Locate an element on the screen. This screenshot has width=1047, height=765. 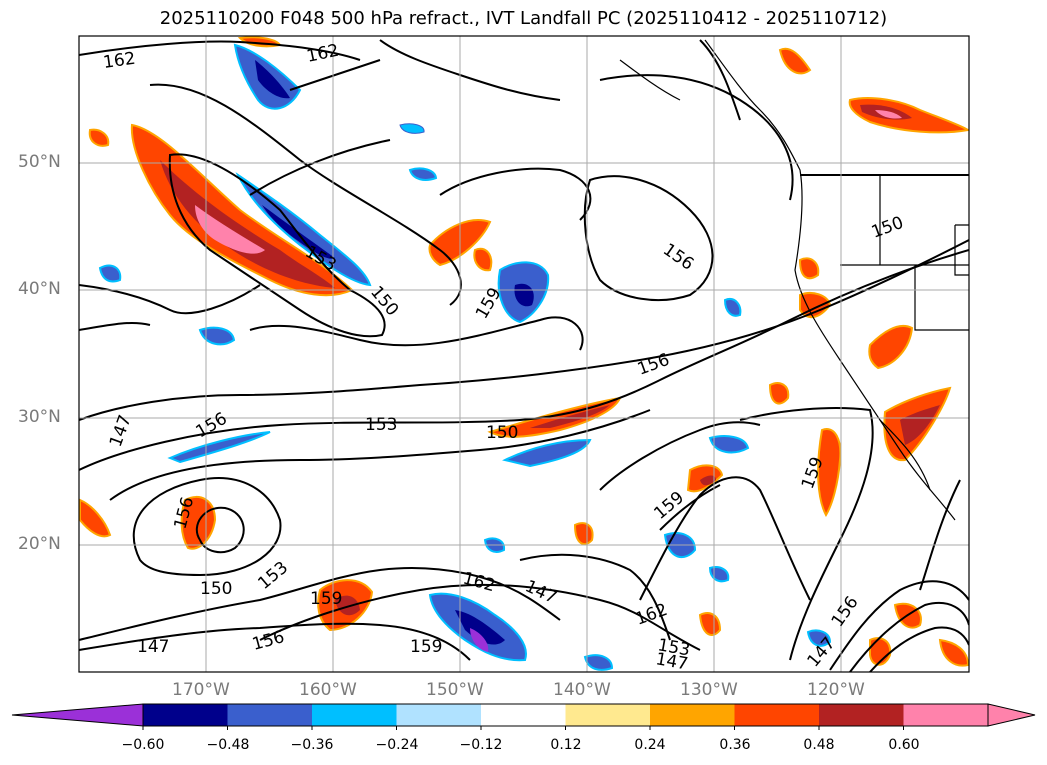
lat-label-20n: 20°N is located at coordinates (39, 544).